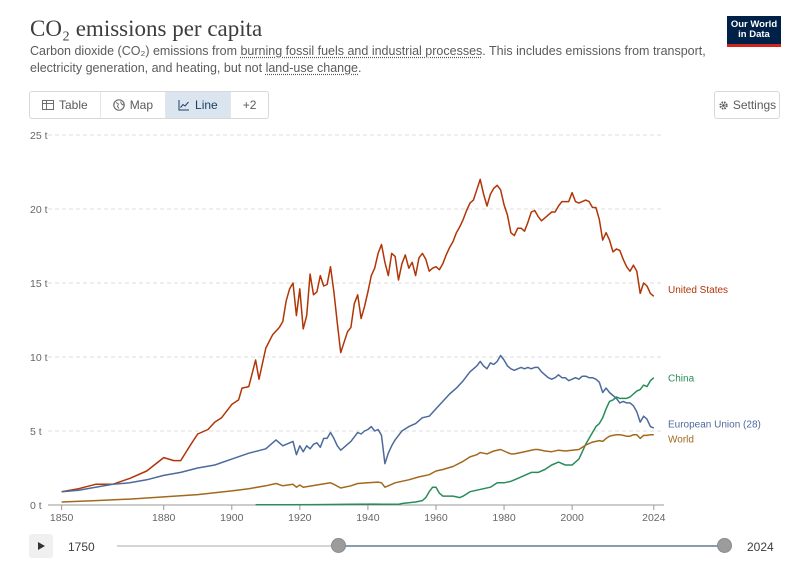  I want to click on y-tick-label: 25 t, so click(39, 136).